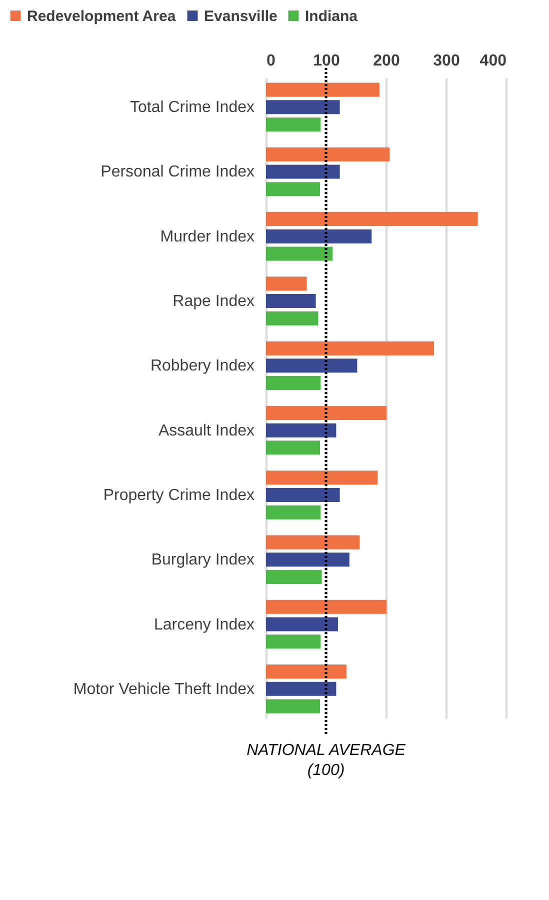 This screenshot has height=900, width=549. I want to click on y-tick-label: Burglary Index, so click(202, 560).